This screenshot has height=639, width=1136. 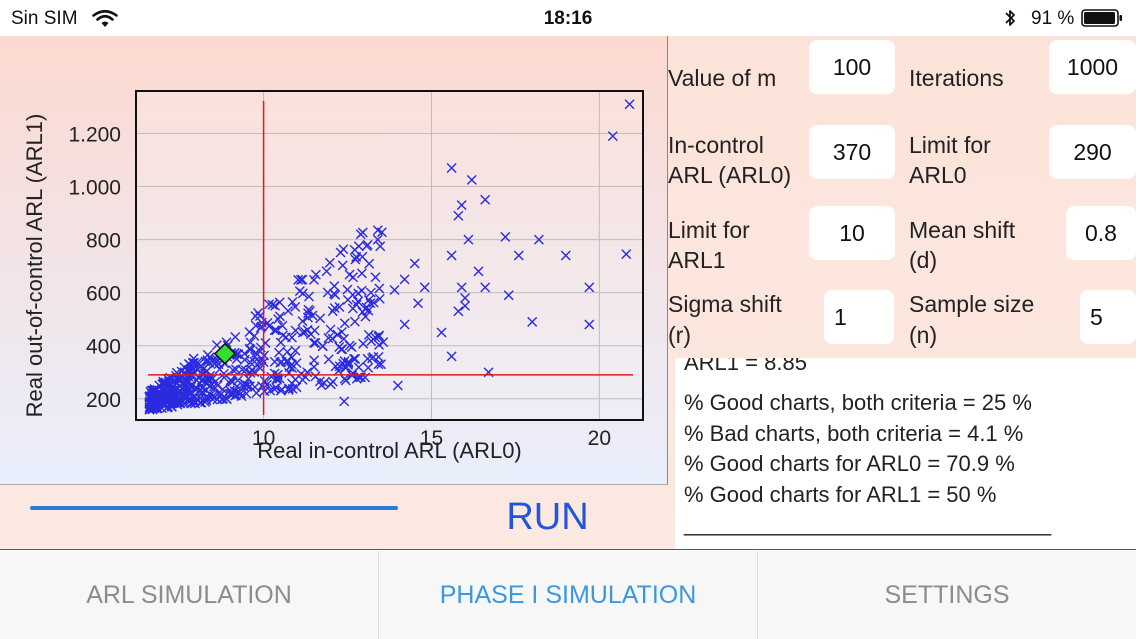 What do you see at coordinates (1108, 317) in the screenshot?
I see `sample-size-input: 5` at bounding box center [1108, 317].